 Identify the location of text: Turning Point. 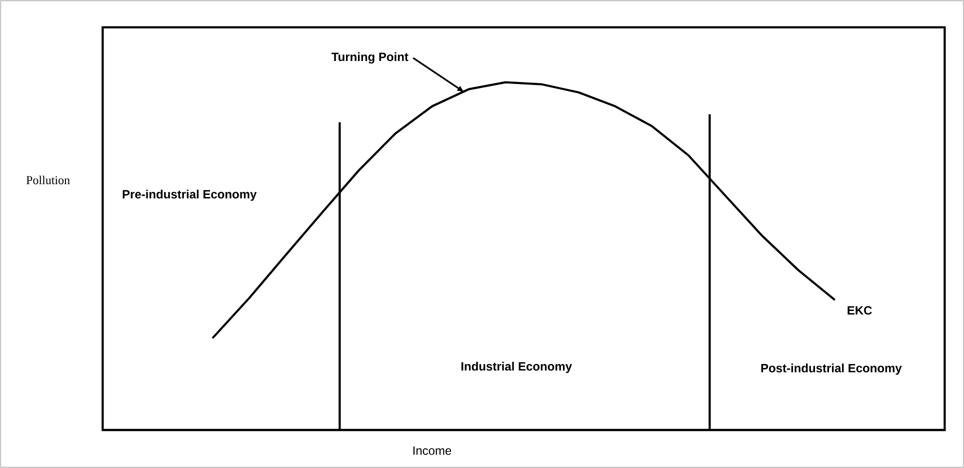
(369, 58).